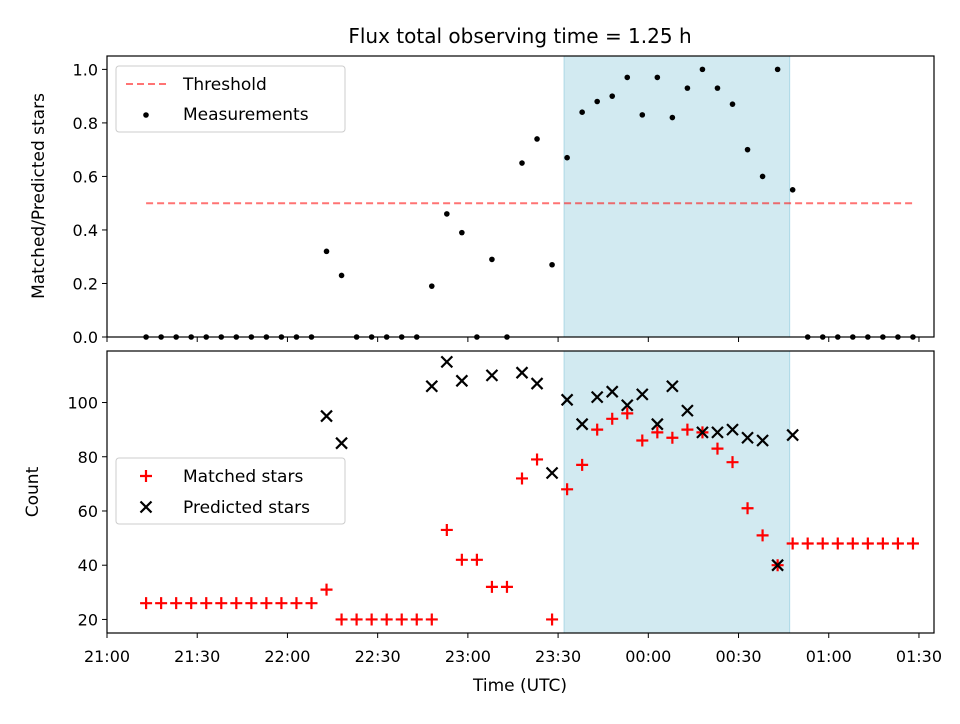 This screenshot has height=724, width=960. What do you see at coordinates (829, 656) in the screenshot?
I see `bottom-x-tick-label: 01:00` at bounding box center [829, 656].